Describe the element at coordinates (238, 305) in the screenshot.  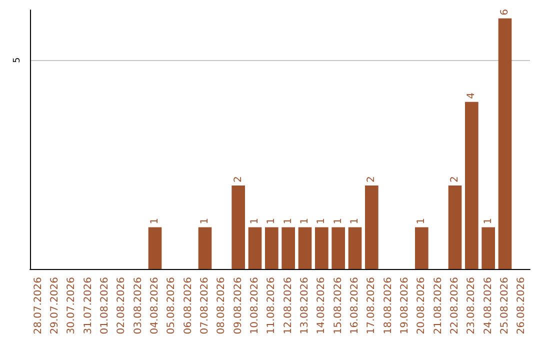
I see `x-tick-label: 09.08.2026` at that location.